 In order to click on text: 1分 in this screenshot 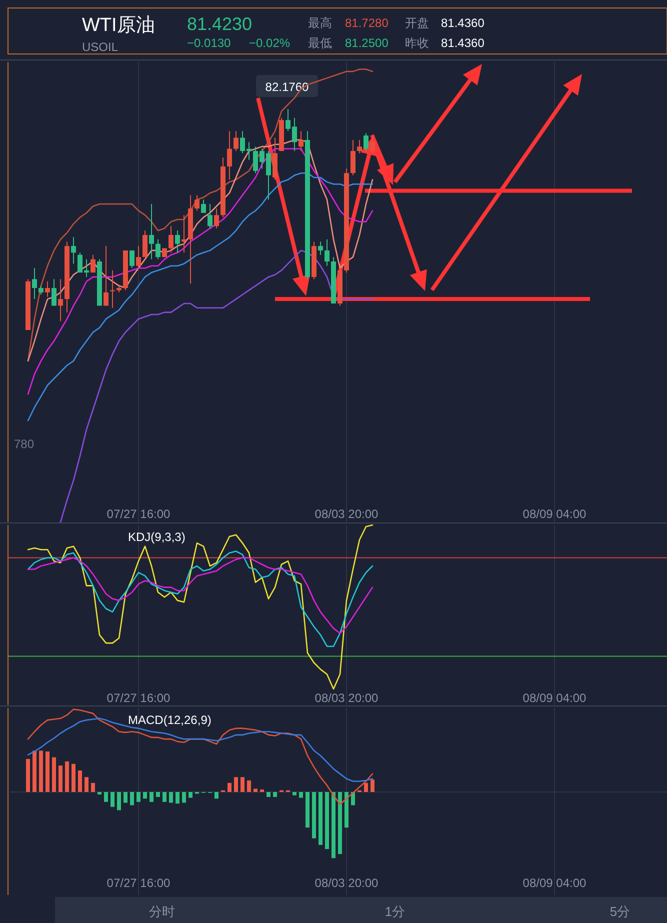, I will do `click(395, 911)`.